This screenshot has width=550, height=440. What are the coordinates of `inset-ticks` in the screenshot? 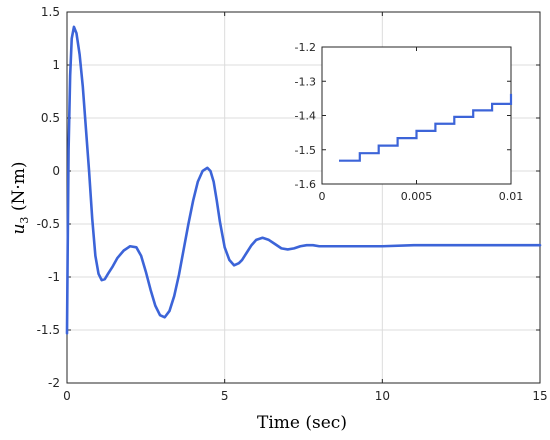 It's located at (416, 115).